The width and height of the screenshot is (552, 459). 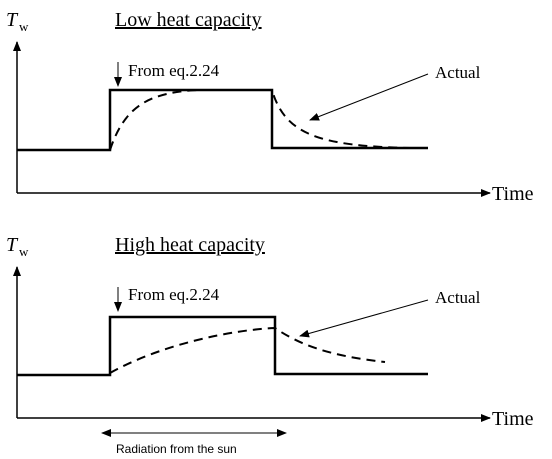 What do you see at coordinates (176, 449) in the screenshot?
I see `footer-label: Radiation from the sun` at bounding box center [176, 449].